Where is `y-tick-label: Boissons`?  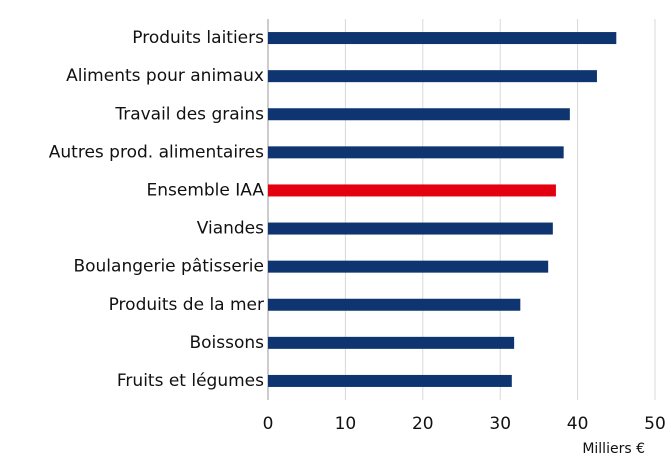 y-tick-label: Boissons is located at coordinates (226, 343).